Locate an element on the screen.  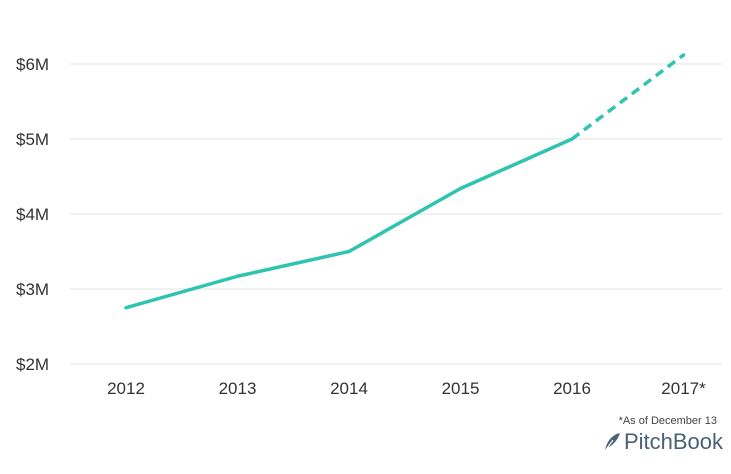
series-line-projected is located at coordinates (627, 97).